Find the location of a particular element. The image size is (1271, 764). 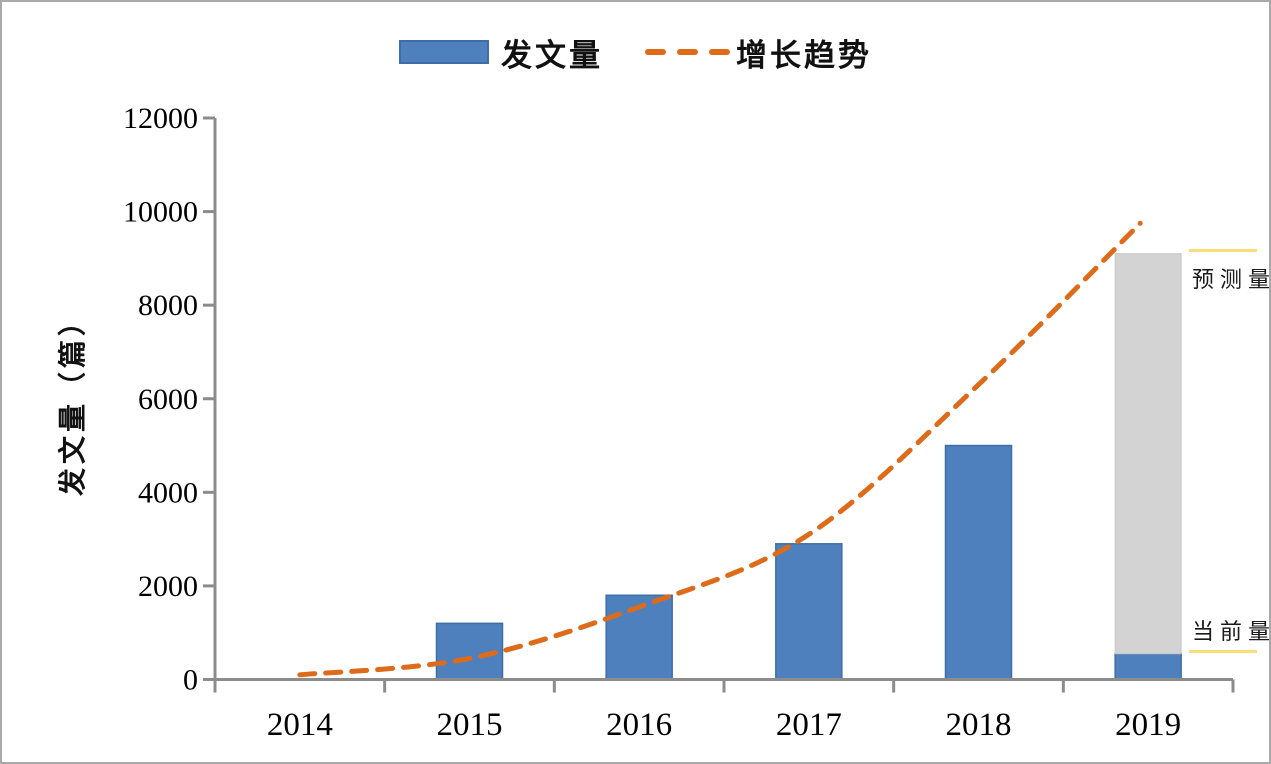

legend-item-publications: 发文量 is located at coordinates (501, 52).